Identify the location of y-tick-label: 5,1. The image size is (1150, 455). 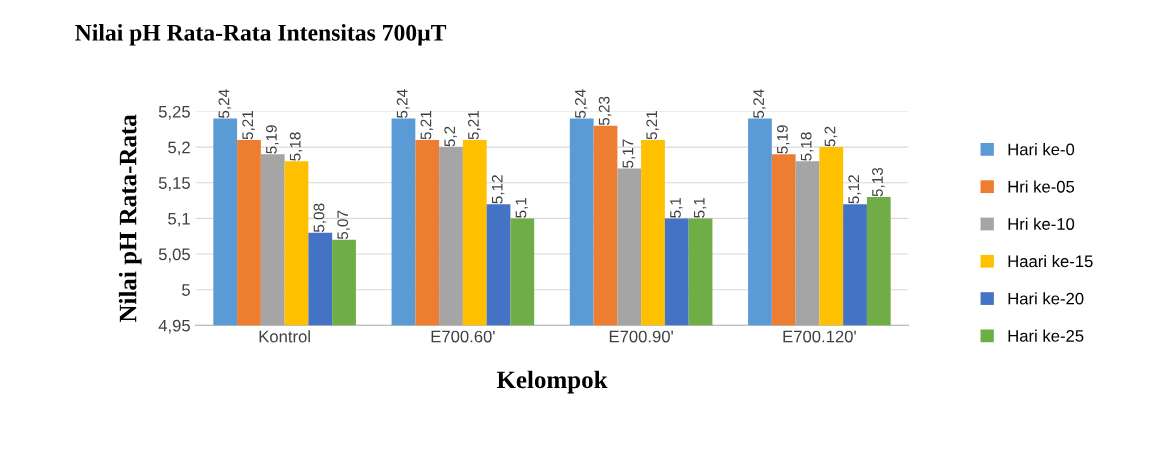
(179, 219).